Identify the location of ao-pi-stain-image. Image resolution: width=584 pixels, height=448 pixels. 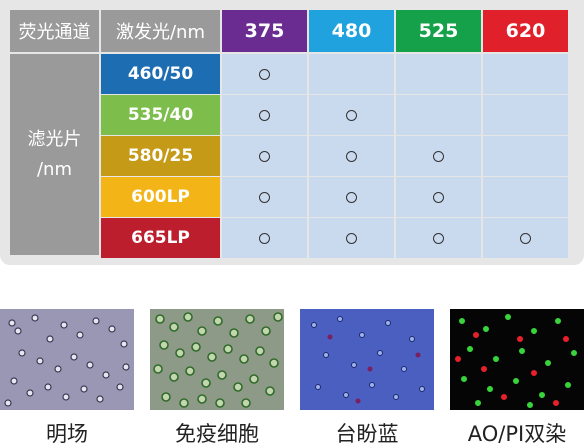
(517, 359).